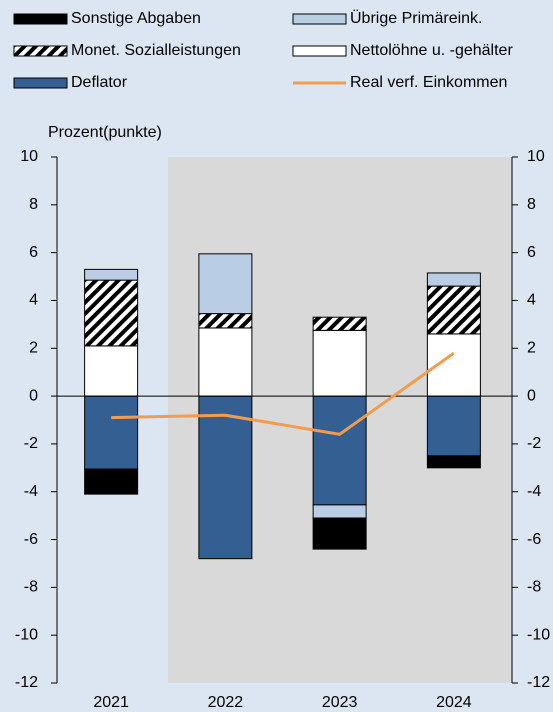  I want to click on y2-tick-label: -2, so click(534, 443).